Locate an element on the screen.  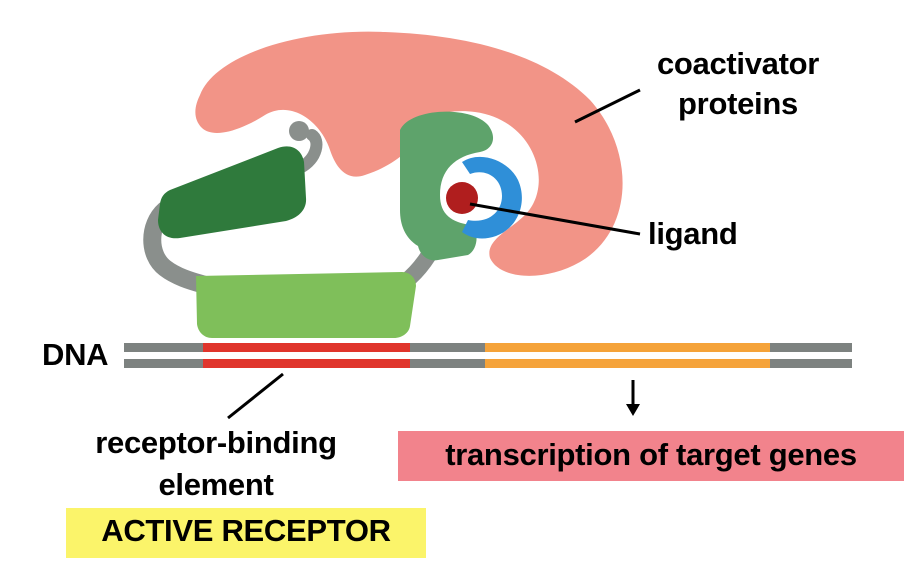
dna-double-strand is located at coordinates (488, 355).